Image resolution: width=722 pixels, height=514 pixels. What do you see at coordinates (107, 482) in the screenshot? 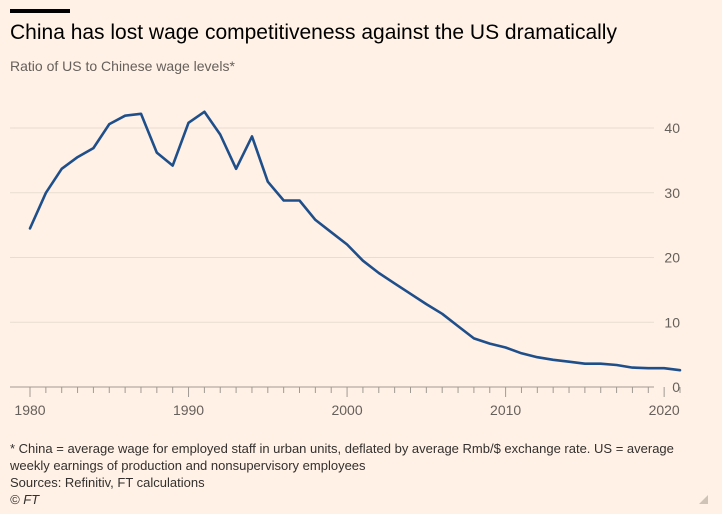
I see `sources-text: Sources: Refinitiv, FT calculations` at bounding box center [107, 482].